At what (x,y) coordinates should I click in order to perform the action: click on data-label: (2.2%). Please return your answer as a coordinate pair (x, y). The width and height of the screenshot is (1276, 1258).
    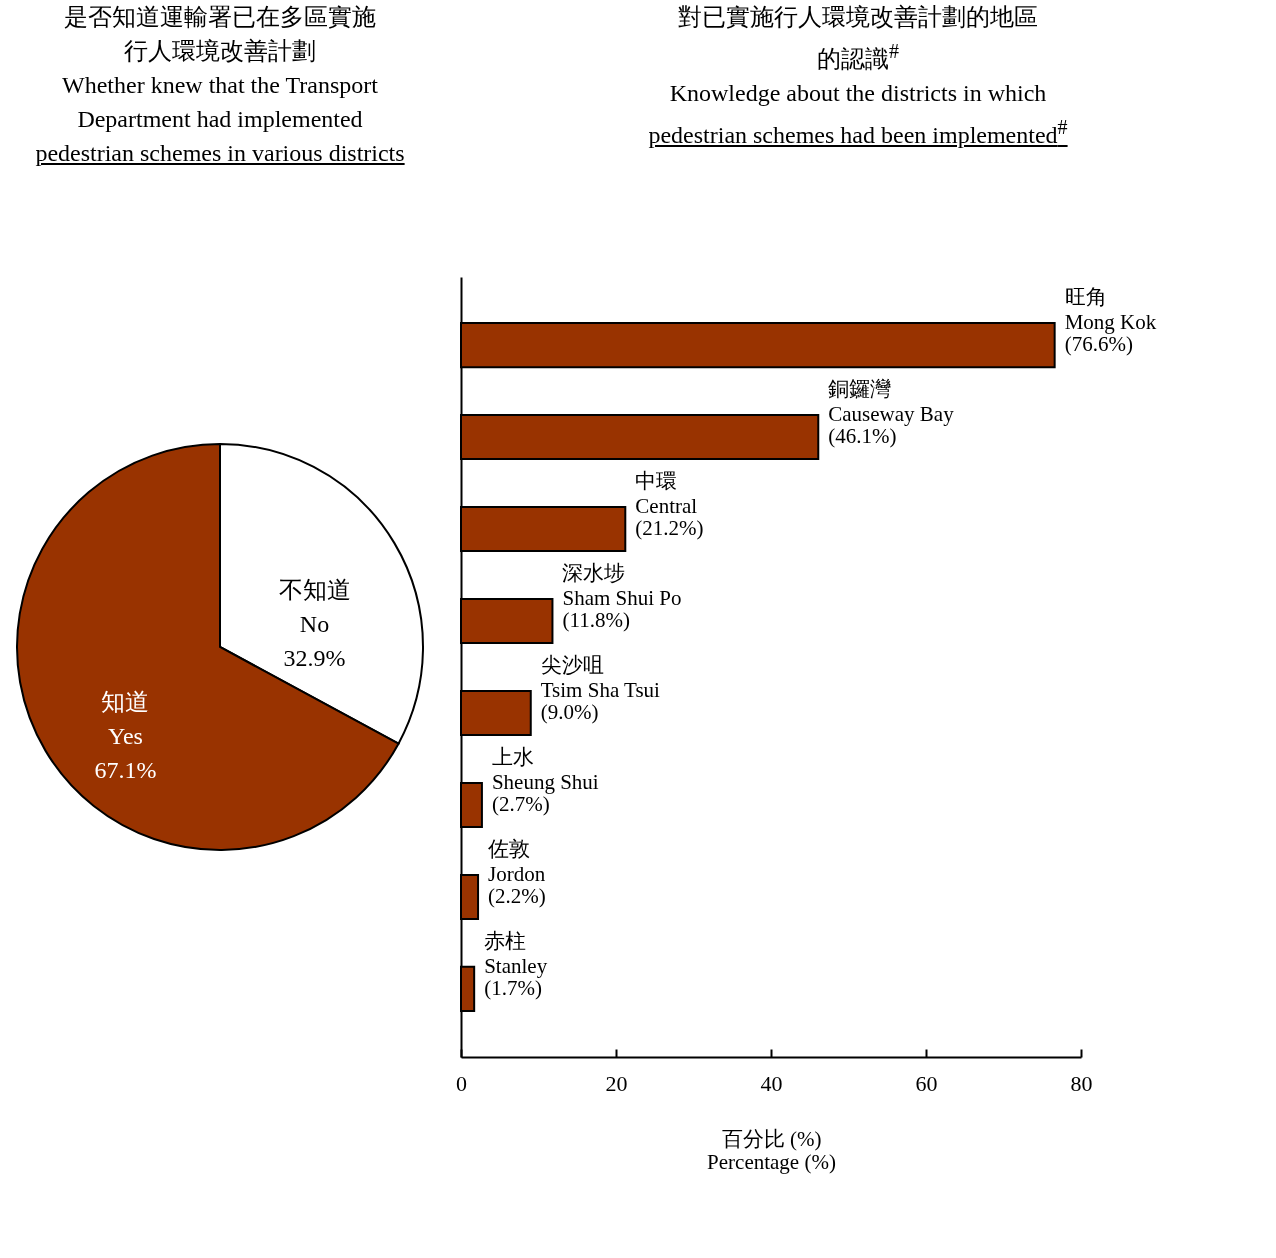
    Looking at the image, I should click on (516, 895).